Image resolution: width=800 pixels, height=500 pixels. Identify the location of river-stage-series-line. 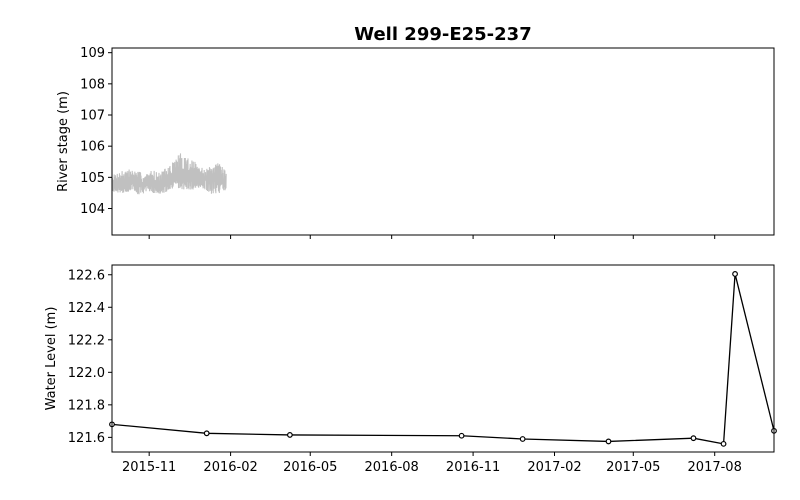
(169, 174).